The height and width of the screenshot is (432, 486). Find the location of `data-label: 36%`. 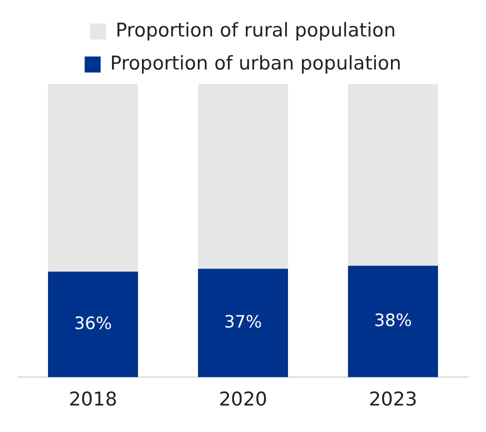

data-label: 36% is located at coordinates (93, 324).